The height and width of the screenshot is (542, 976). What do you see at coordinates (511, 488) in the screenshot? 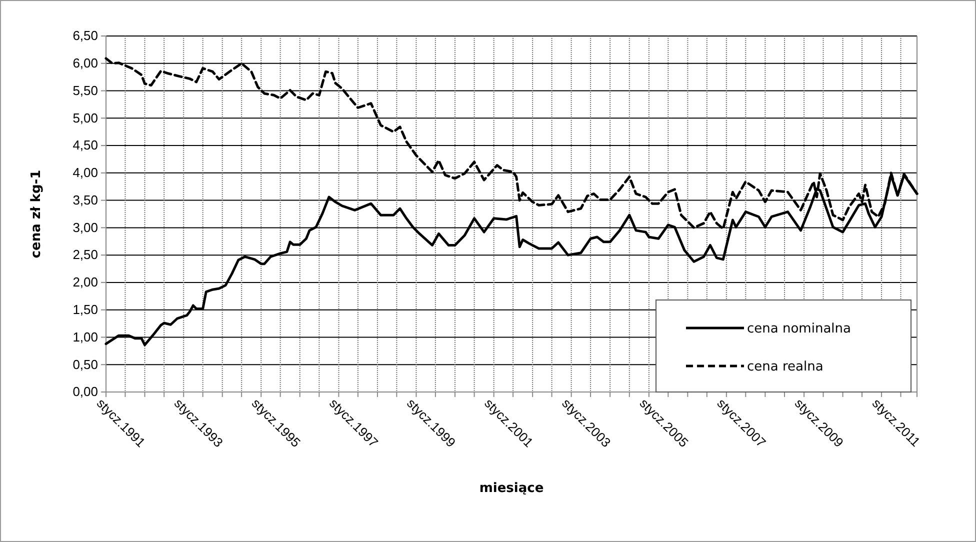
I see `x-axis-title: miesiące` at bounding box center [511, 488].